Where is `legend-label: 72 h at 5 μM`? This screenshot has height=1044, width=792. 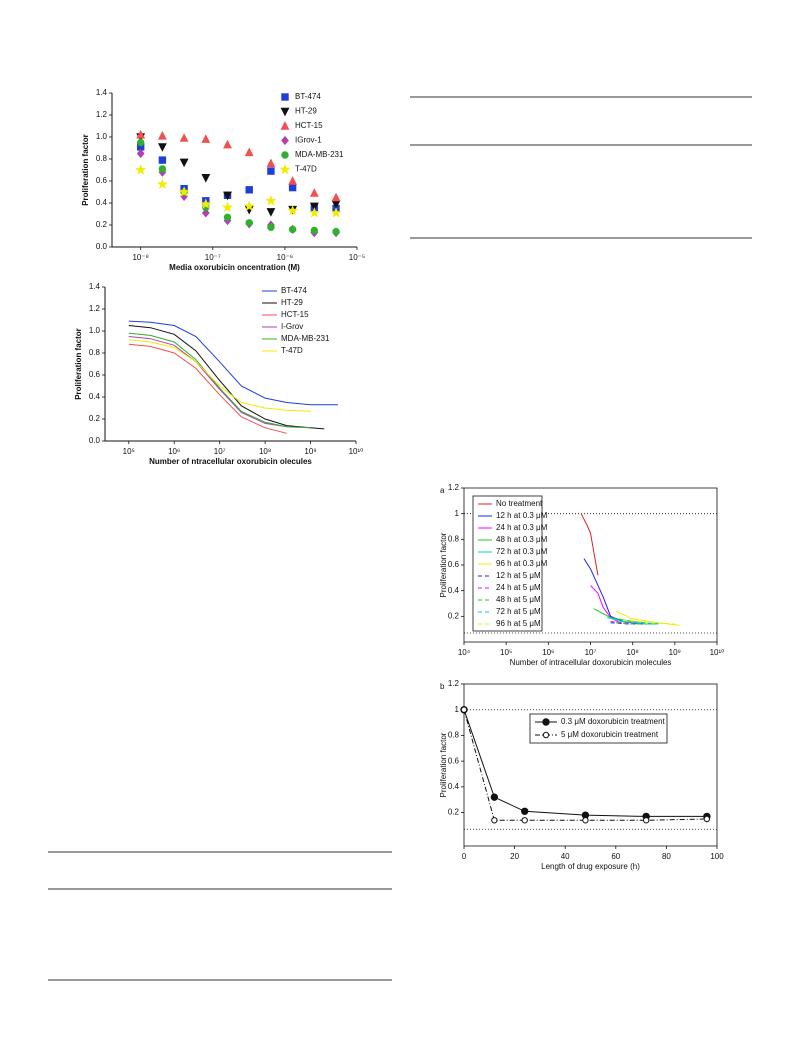 legend-label: 72 h at 5 μM is located at coordinates (518, 611).